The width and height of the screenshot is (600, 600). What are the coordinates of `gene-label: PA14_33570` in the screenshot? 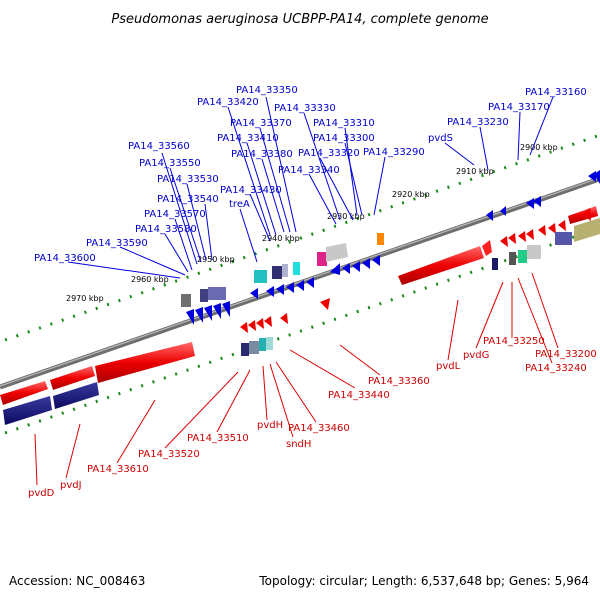 It's located at (175, 214).